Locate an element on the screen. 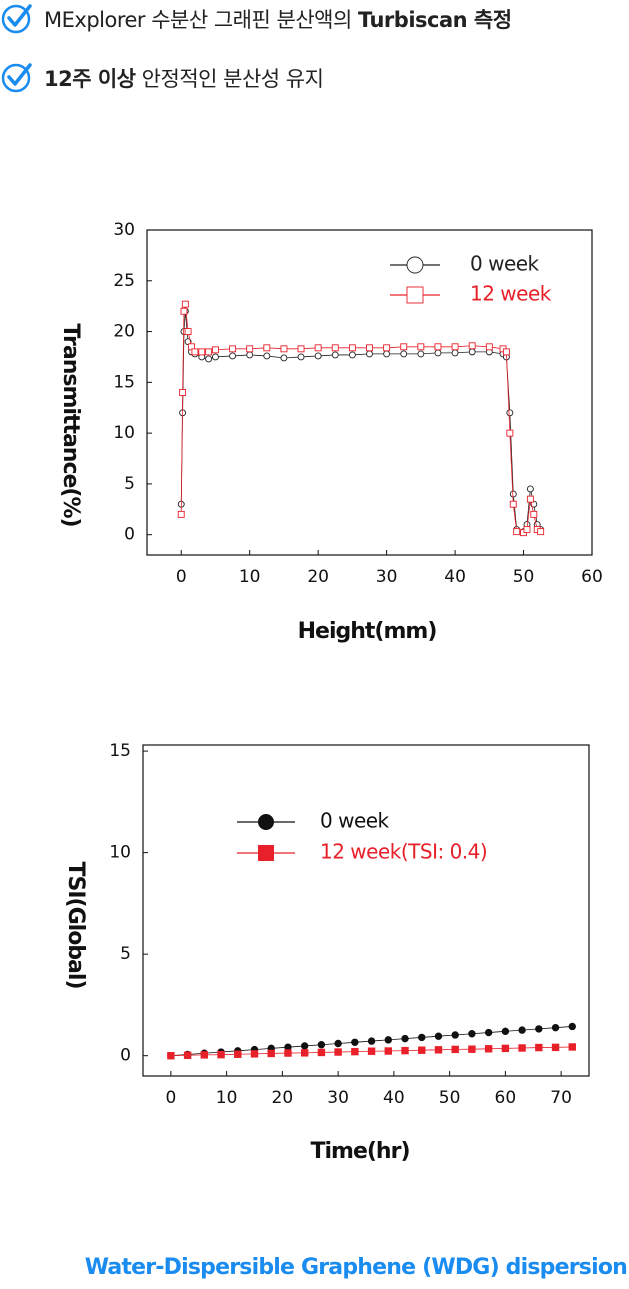 The height and width of the screenshot is (1289, 629). x-tick-label: 10 is located at coordinates (227, 1098).